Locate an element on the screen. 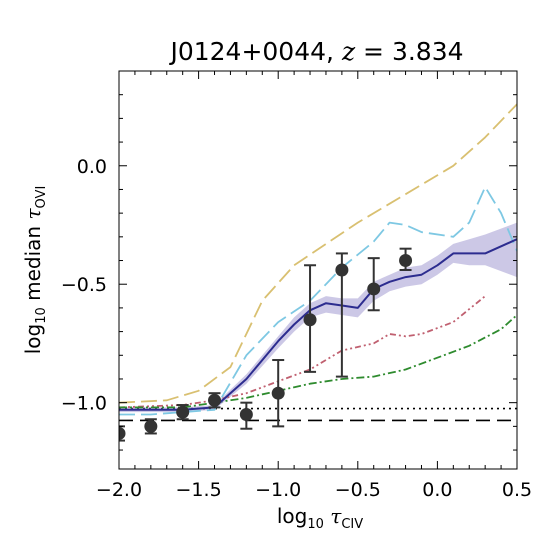  x-tick-label: −1.5 is located at coordinates (199, 490).